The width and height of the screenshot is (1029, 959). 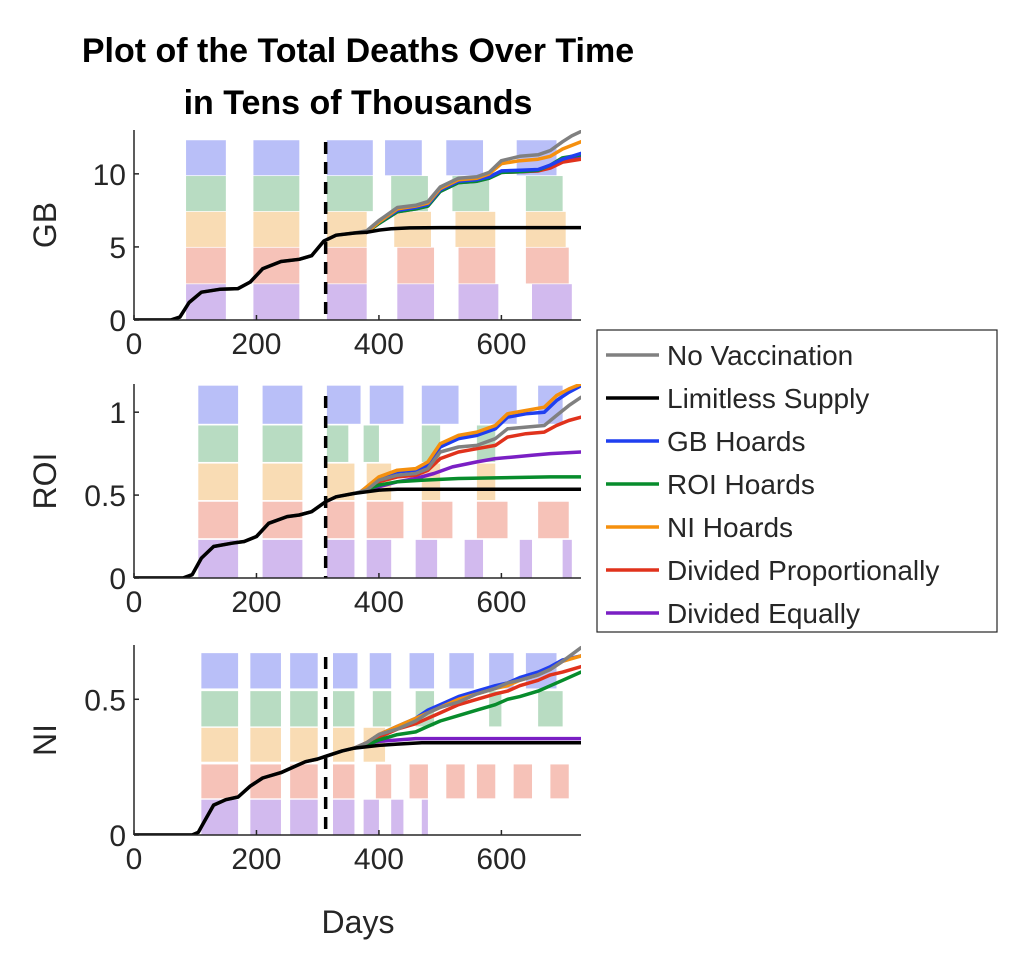 What do you see at coordinates (803, 570) in the screenshot?
I see `legend-entry: Divided Proportionally` at bounding box center [803, 570].